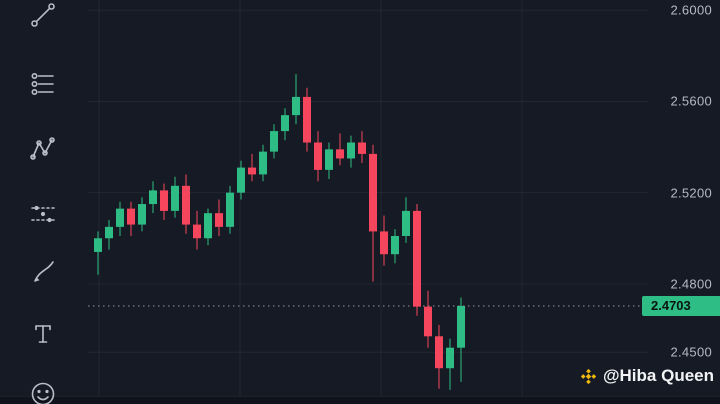 The width and height of the screenshot is (720, 404). Describe the element at coordinates (671, 305) in the screenshot. I see `last-price-value: 2.4703` at that location.